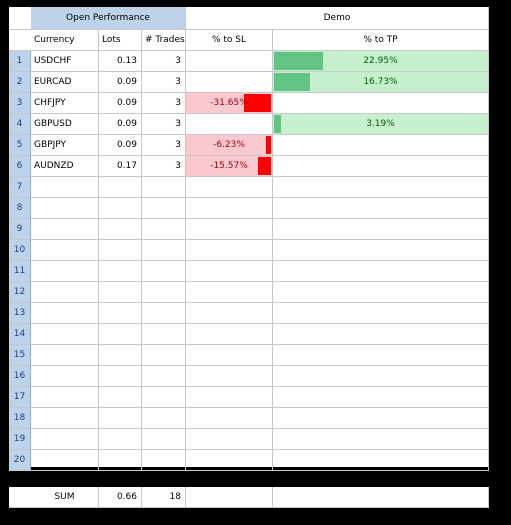  What do you see at coordinates (65, 497) in the screenshot?
I see `sum-label: SUM` at bounding box center [65, 497].